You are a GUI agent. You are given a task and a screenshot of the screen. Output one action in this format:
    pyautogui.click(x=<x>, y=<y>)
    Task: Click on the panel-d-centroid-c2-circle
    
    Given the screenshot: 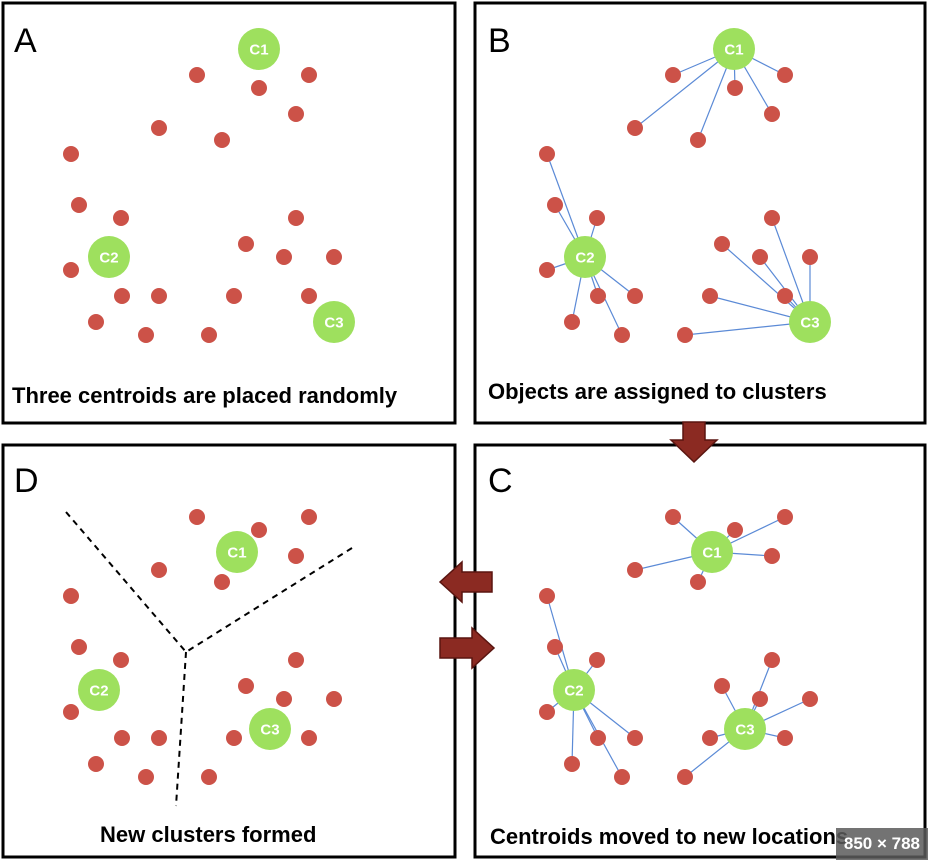 What is the action you would take?
    pyautogui.click(x=99, y=690)
    